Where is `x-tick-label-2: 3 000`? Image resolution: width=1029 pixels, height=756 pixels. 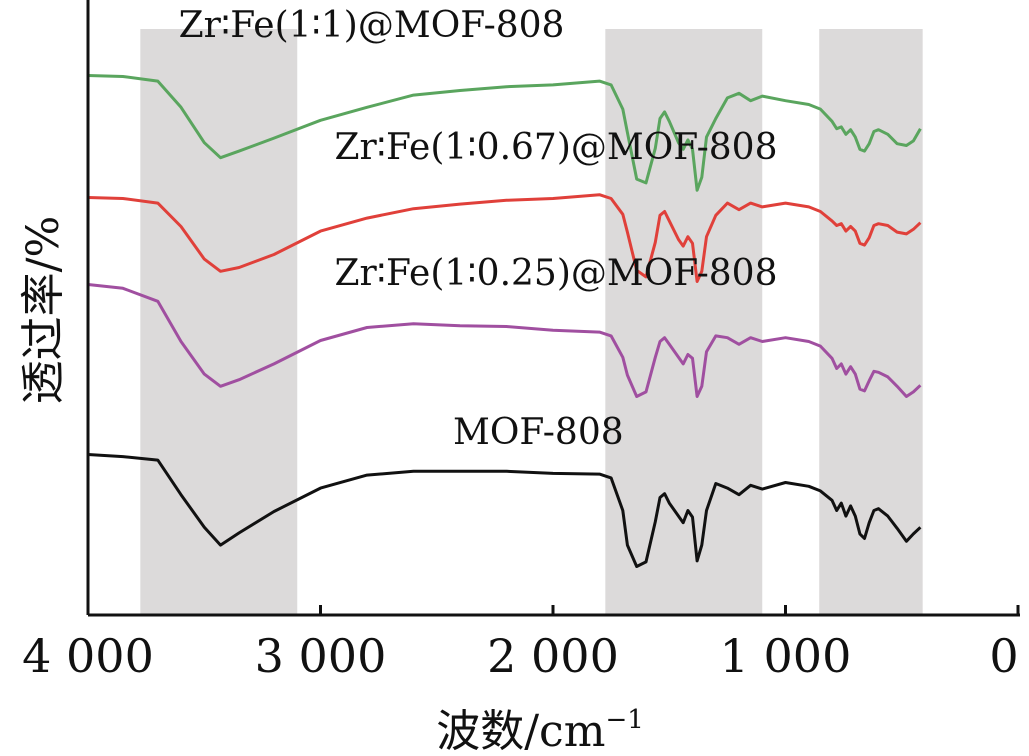
x-tick-label-2: 3 000 is located at coordinates (321, 656).